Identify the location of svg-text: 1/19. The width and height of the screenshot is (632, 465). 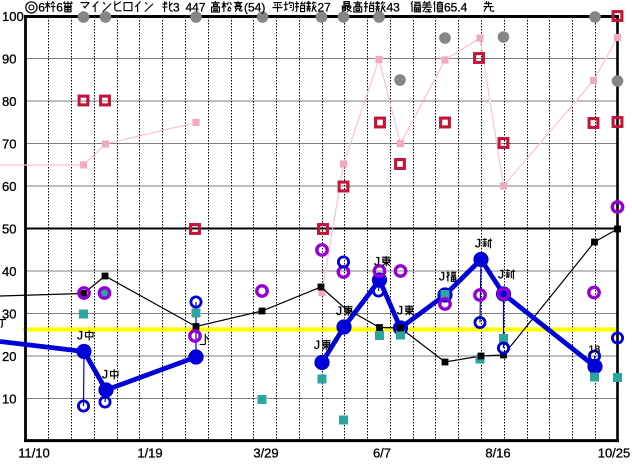
(149, 453).